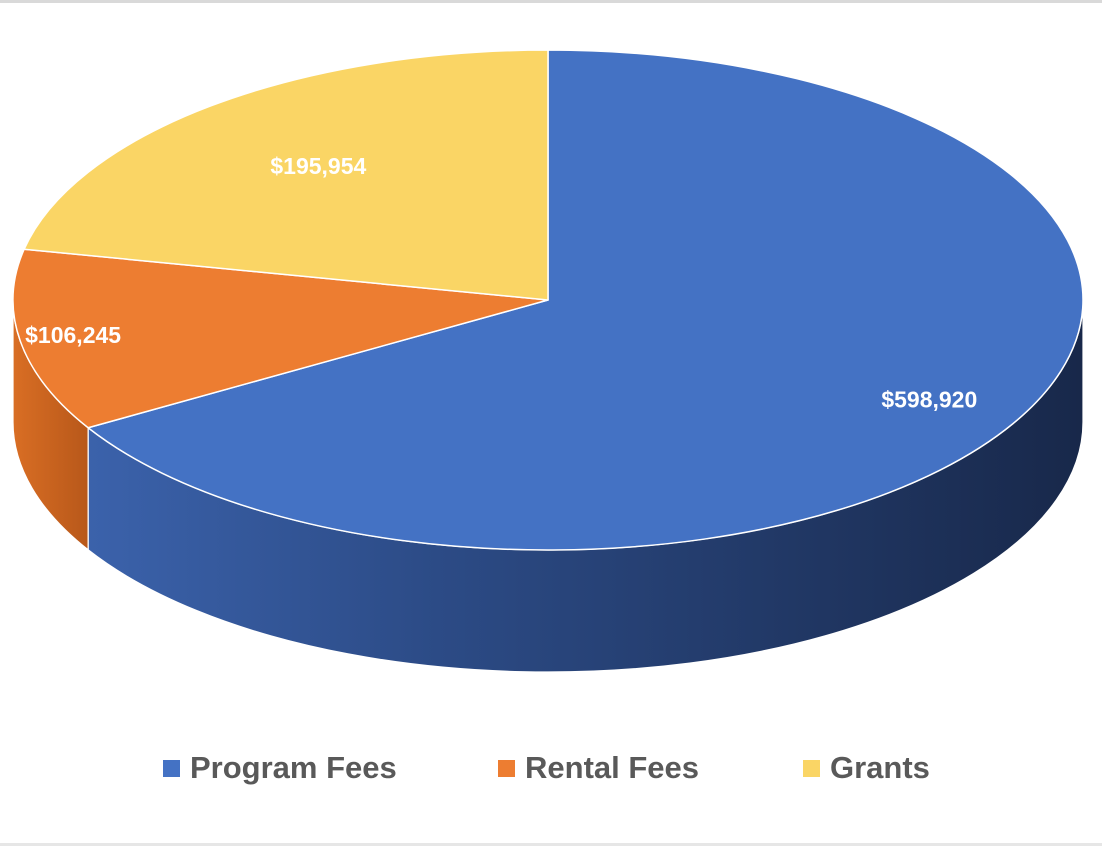 This screenshot has width=1102, height=846. I want to click on pie-slice-grants, so click(286, 175).